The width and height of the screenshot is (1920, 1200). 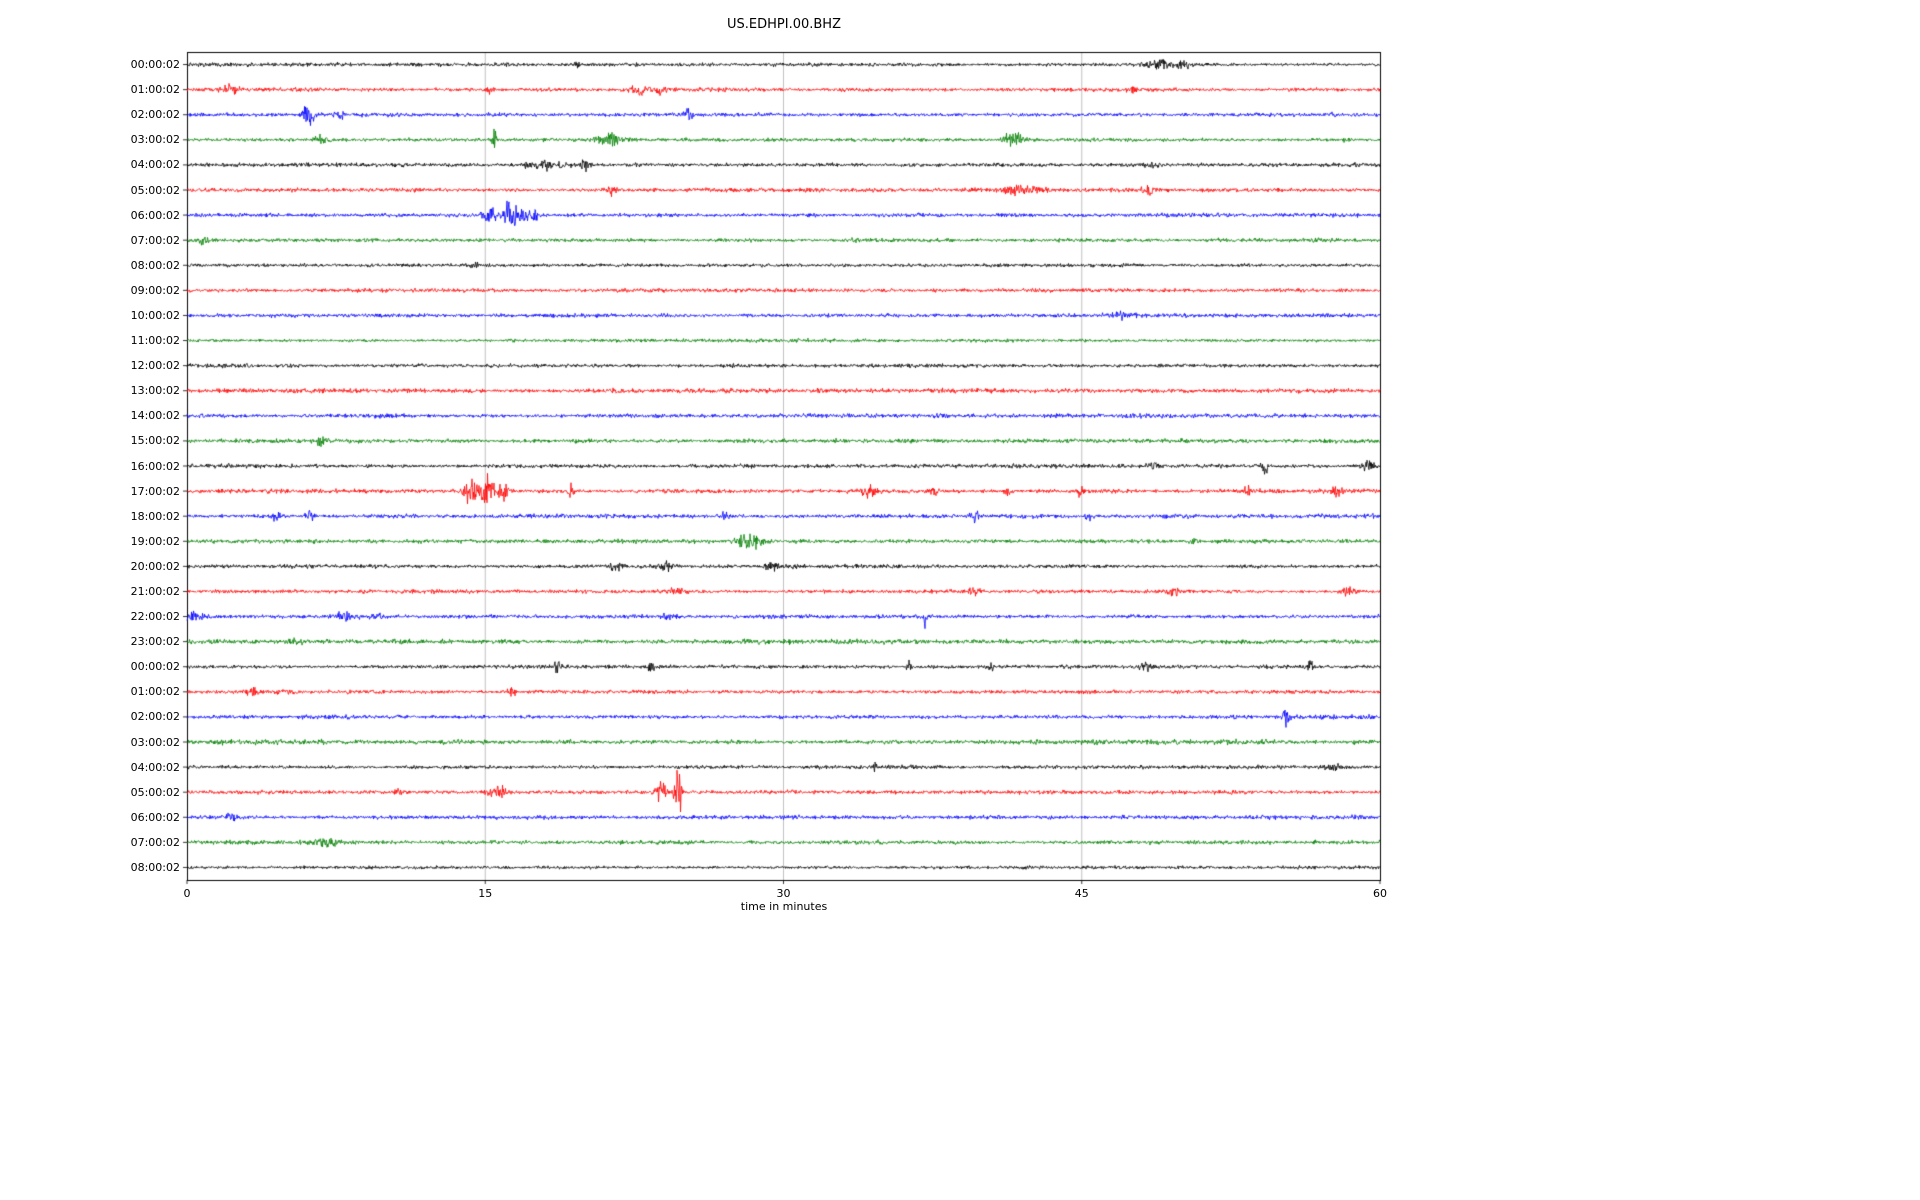 What do you see at coordinates (155, 341) in the screenshot?
I see `y-axis-label: 11:00:02` at bounding box center [155, 341].